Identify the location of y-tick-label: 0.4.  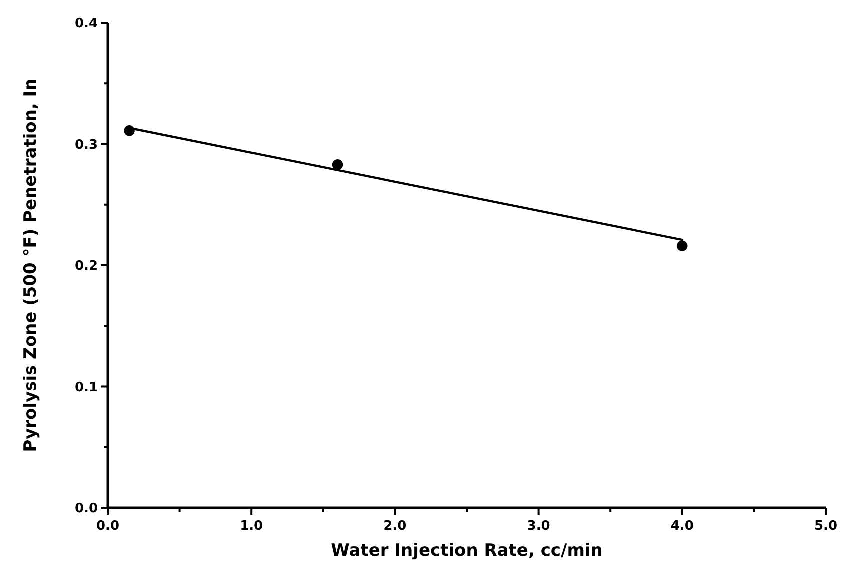
(86, 24).